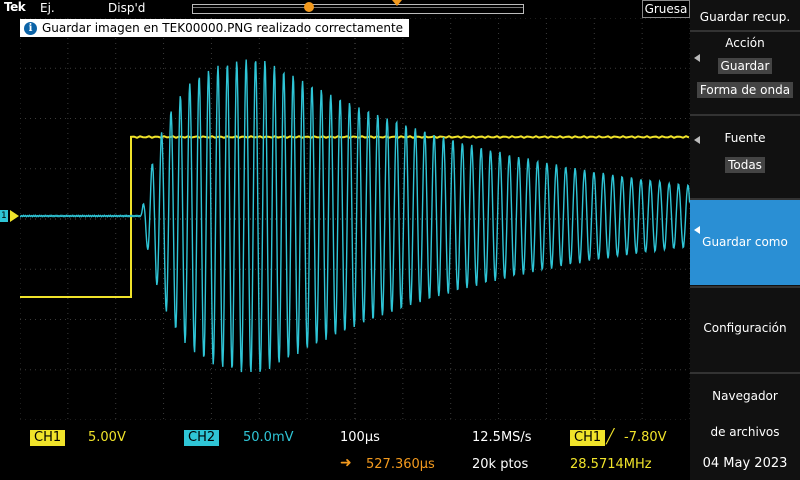  I want to click on trigger-source-chip: CH1, so click(588, 438).